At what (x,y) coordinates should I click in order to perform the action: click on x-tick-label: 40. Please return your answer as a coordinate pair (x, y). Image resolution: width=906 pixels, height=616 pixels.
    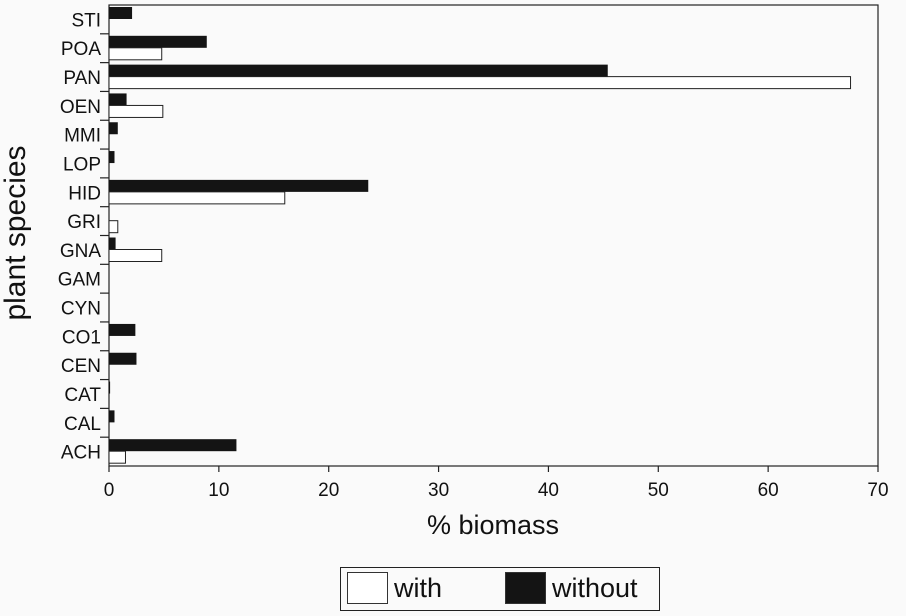
    Looking at the image, I should click on (548, 490).